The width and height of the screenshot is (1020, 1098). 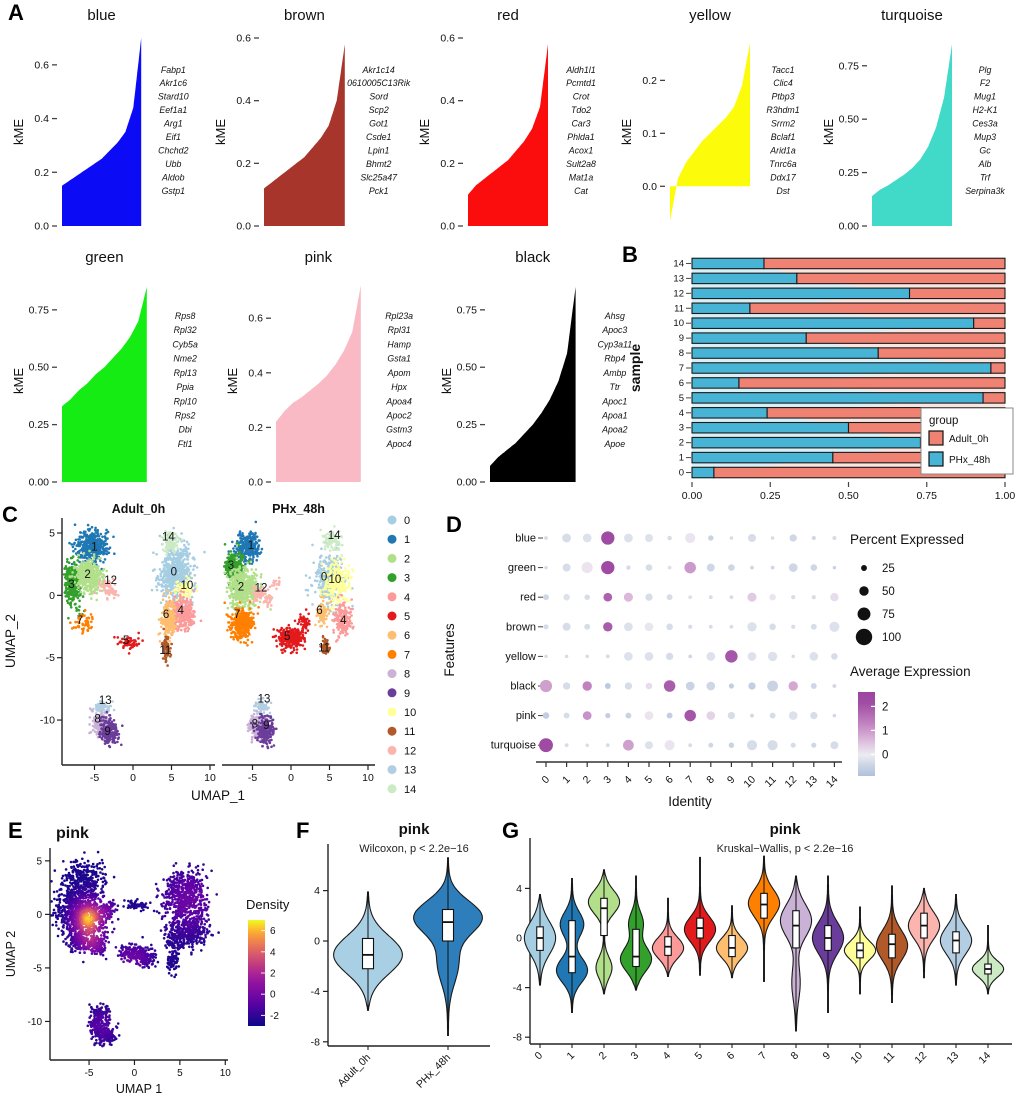 What do you see at coordinates (669, 538) in the screenshot?
I see `dot-blue-c6` at bounding box center [669, 538].